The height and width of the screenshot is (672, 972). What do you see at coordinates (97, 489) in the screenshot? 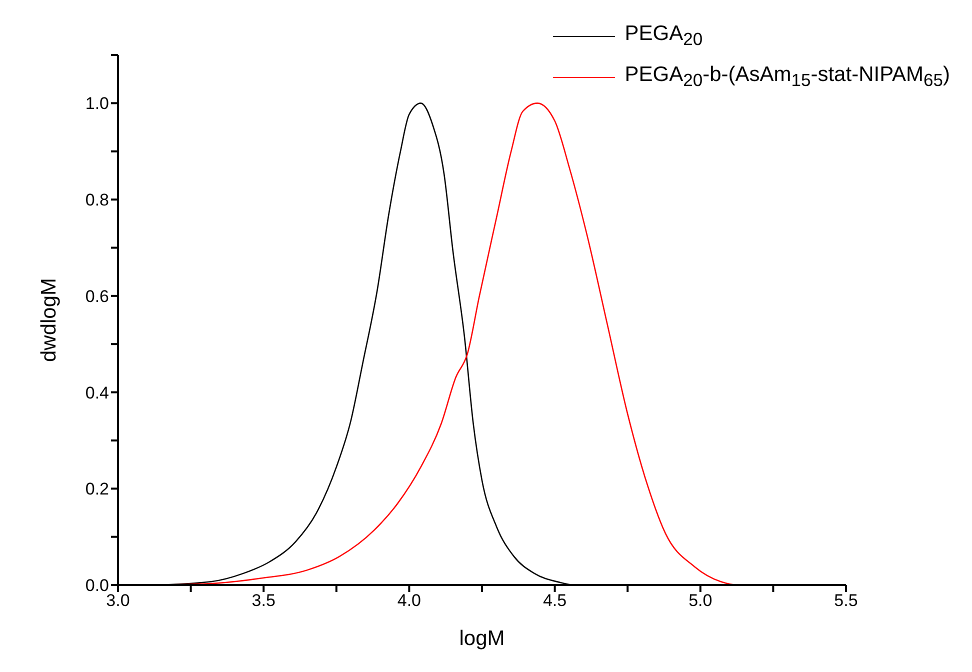
I see `y-tick-label: 0.2` at bounding box center [97, 489].